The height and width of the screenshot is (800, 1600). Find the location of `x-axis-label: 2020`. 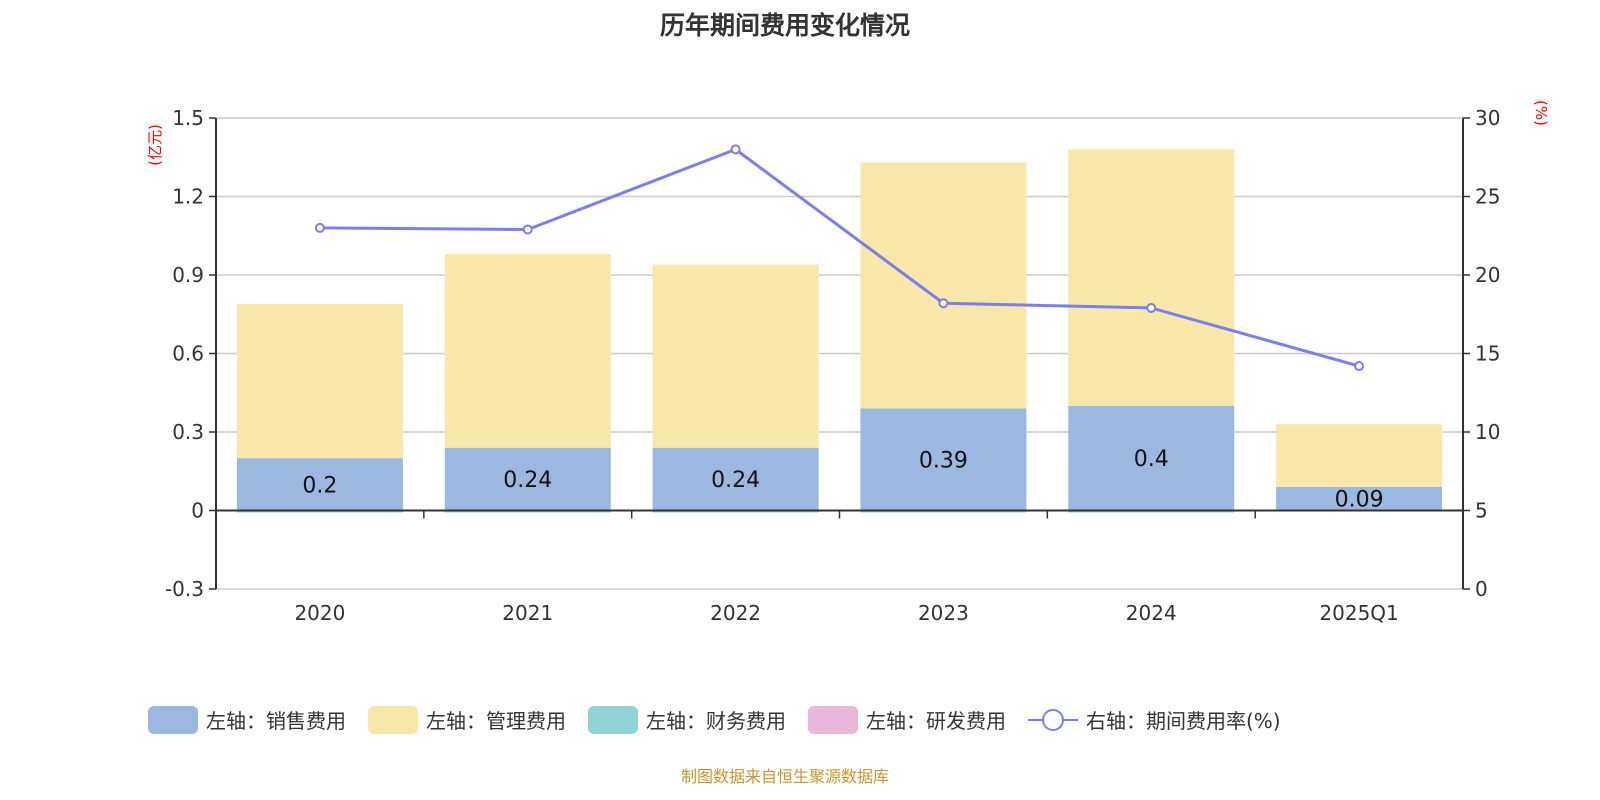

x-axis-label: 2020 is located at coordinates (319, 613).